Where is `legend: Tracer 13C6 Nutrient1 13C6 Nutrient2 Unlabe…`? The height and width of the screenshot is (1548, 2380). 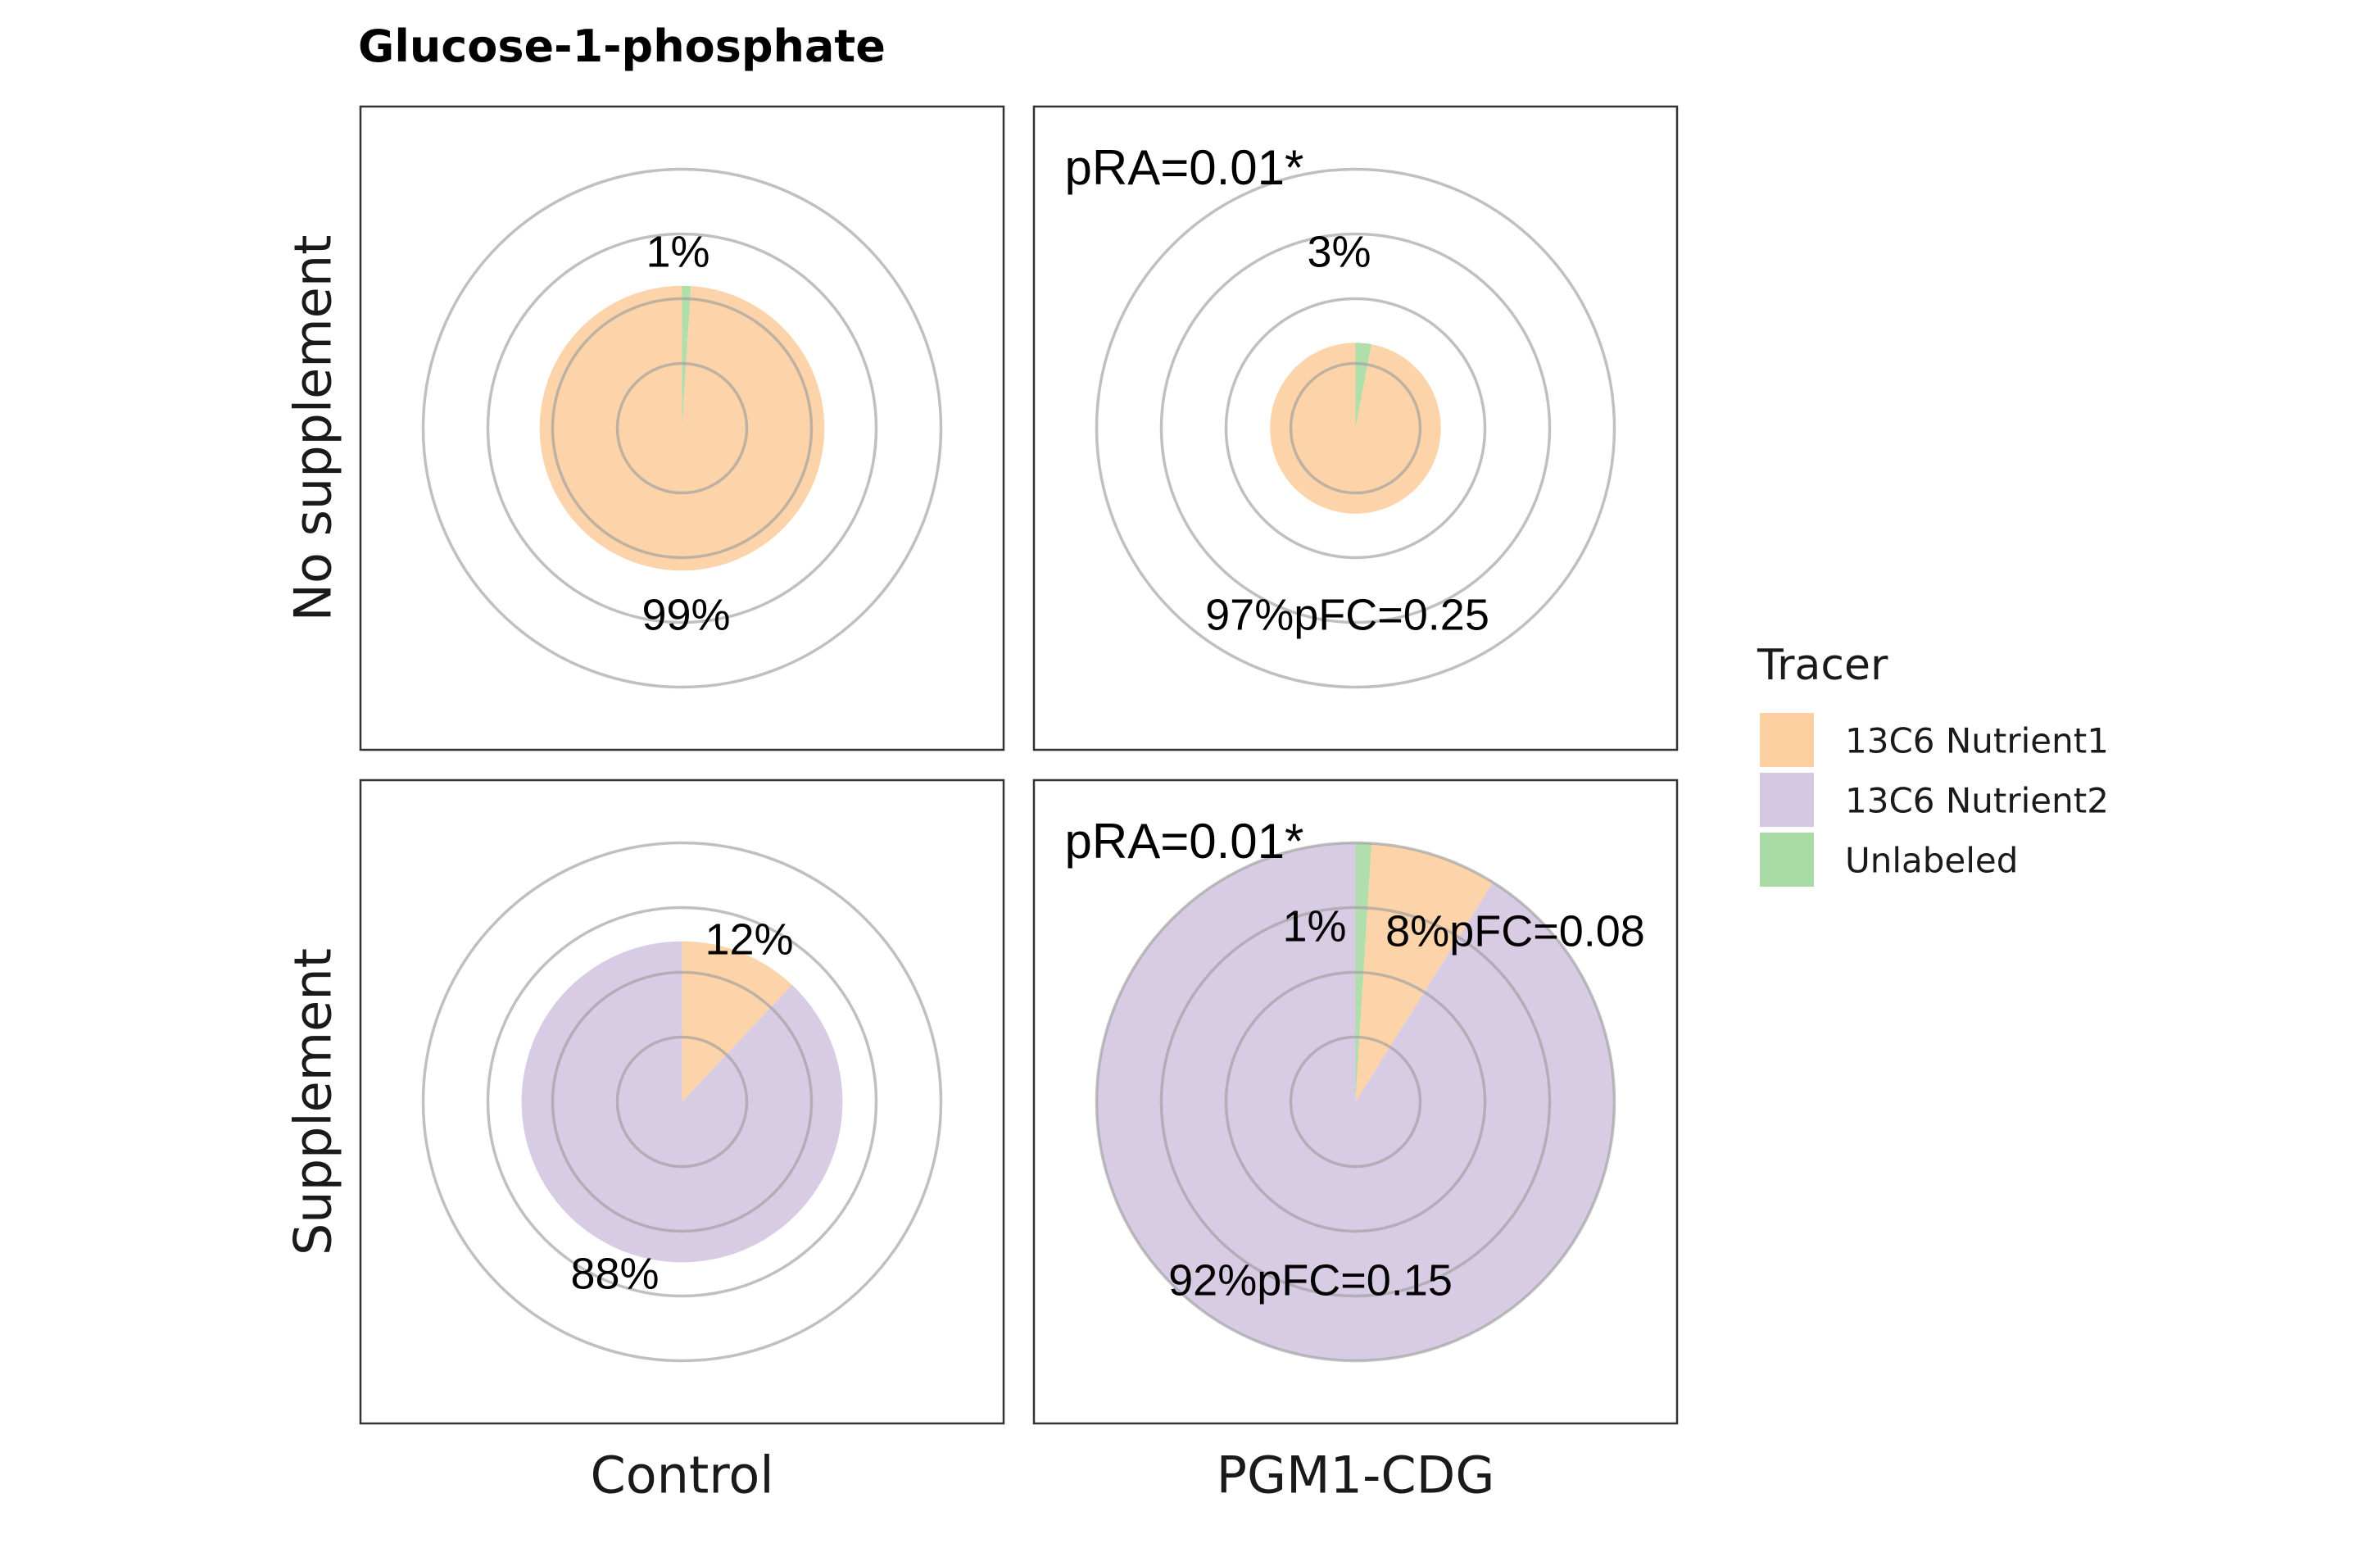
legend: Tracer 13C6 Nutrient1 13C6 Nutrient2 Unlabe… is located at coordinates (1933, 764).